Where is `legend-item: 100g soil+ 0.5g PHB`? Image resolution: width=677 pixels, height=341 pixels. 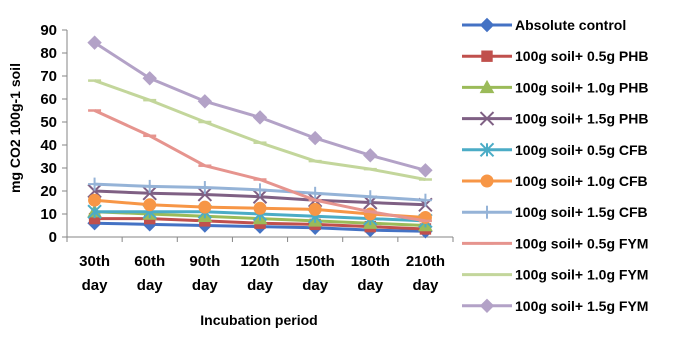
legend-item: 100g soil+ 0.5g PHB is located at coordinates (555, 56).